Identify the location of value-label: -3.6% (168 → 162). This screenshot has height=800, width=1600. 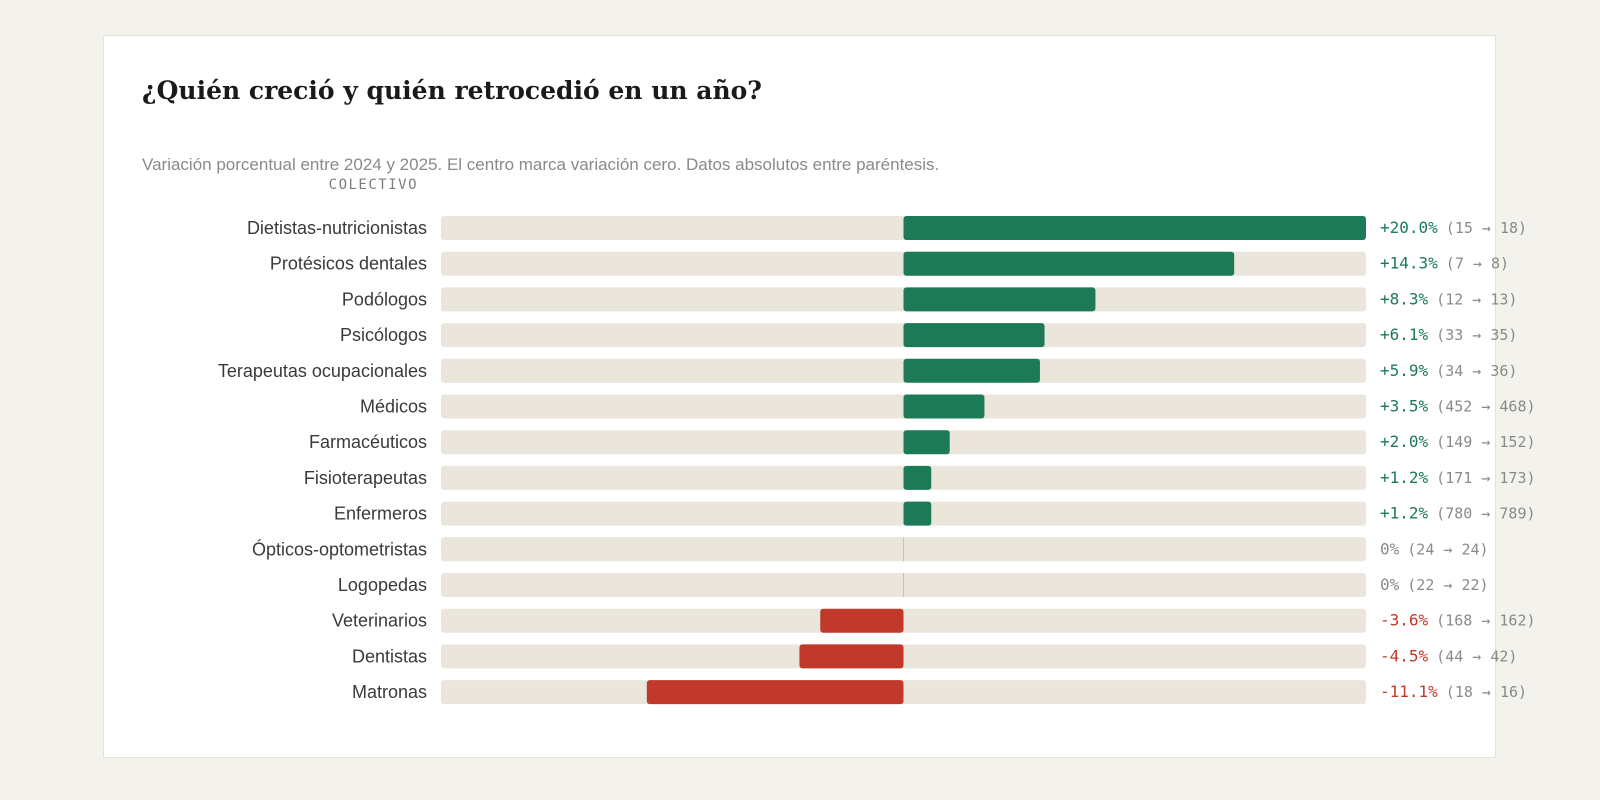
(1458, 620).